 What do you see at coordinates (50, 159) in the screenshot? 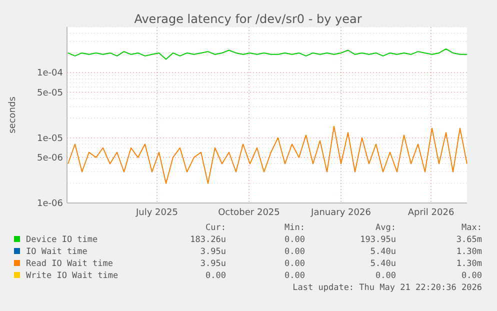
I see `y-tick-label: 5e-06` at bounding box center [50, 159].